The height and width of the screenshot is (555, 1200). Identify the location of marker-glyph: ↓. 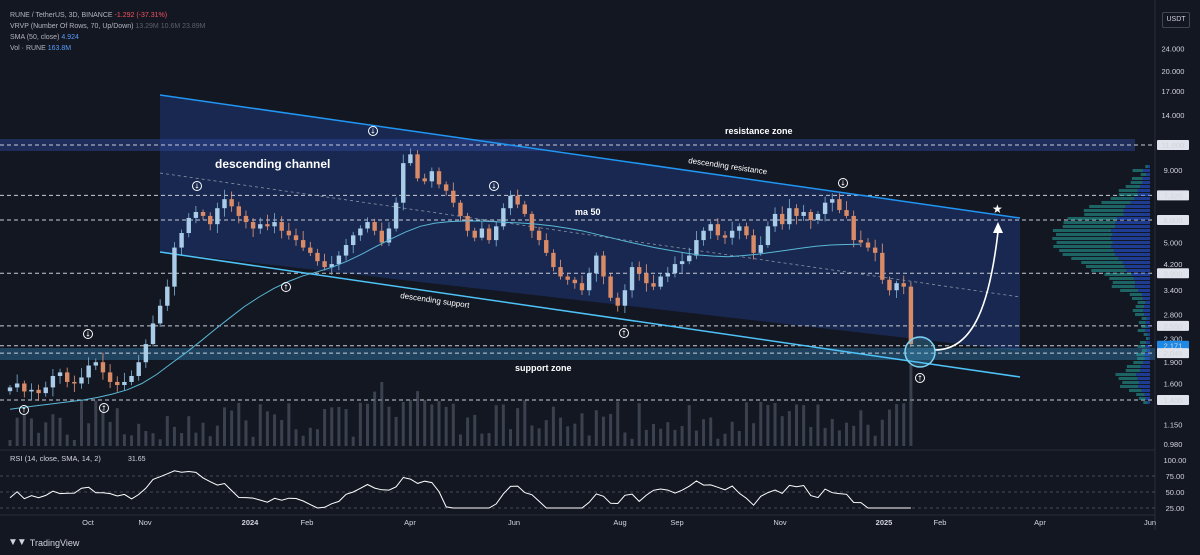
(88, 335).